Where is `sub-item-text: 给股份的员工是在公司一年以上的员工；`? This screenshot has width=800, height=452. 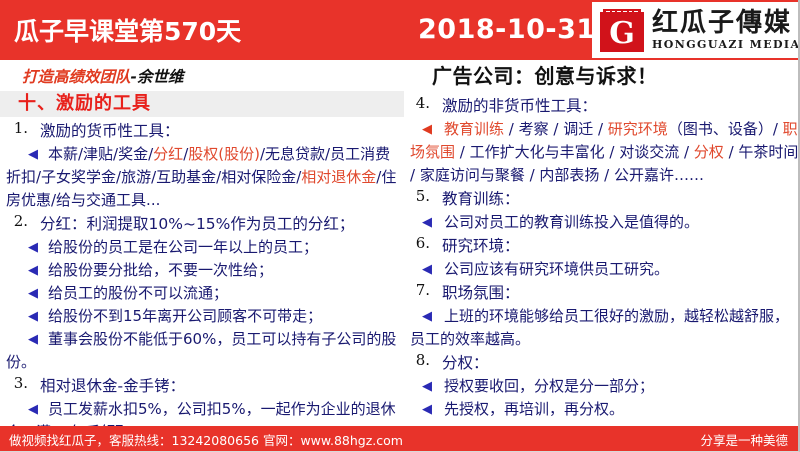
sub-item-text: 给股份的员工是在公司一年以上的员工； is located at coordinates (202, 247).